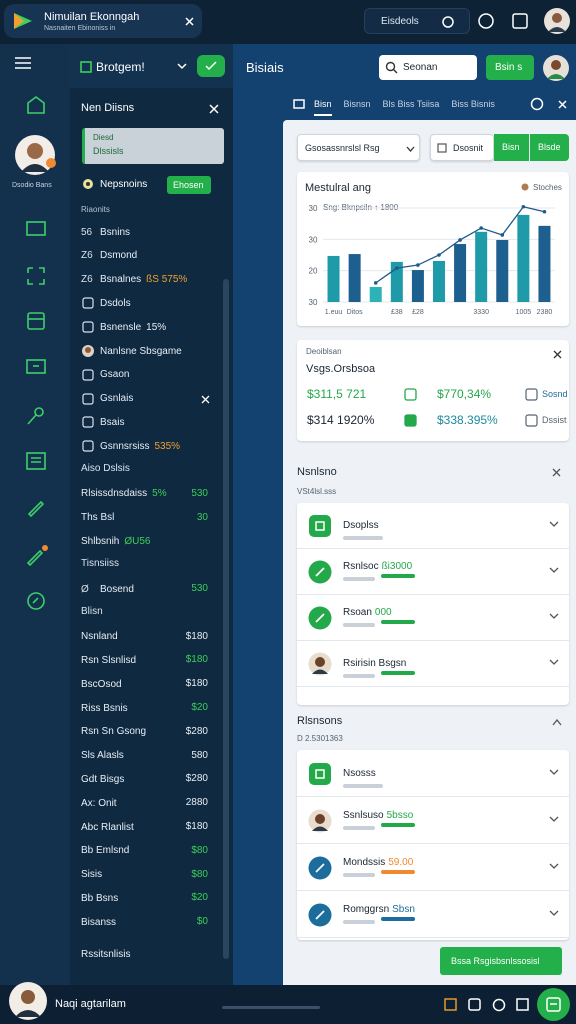  I want to click on app-pill: Nimuilan Ekonngah Nasnaiten Ebinoniss in, so click(103, 21).